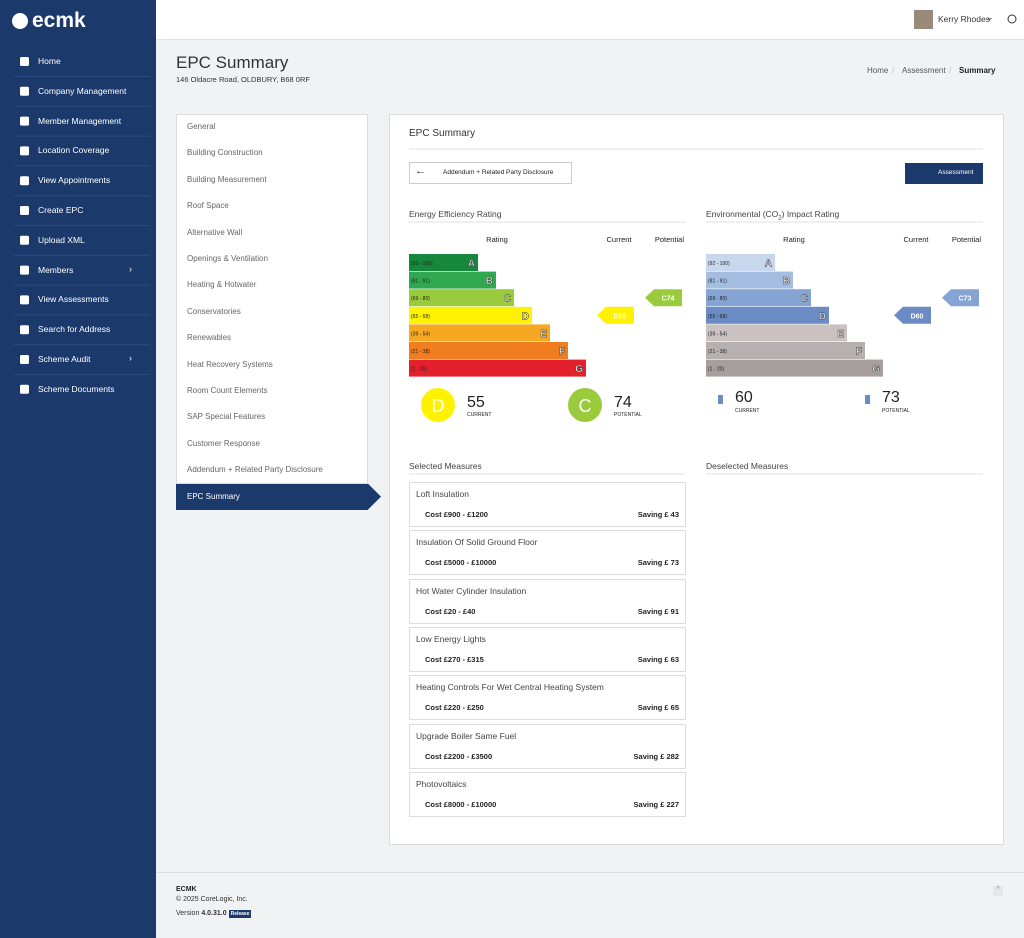  Describe the element at coordinates (420, 171) in the screenshot. I see `back-arrow: ←` at that location.